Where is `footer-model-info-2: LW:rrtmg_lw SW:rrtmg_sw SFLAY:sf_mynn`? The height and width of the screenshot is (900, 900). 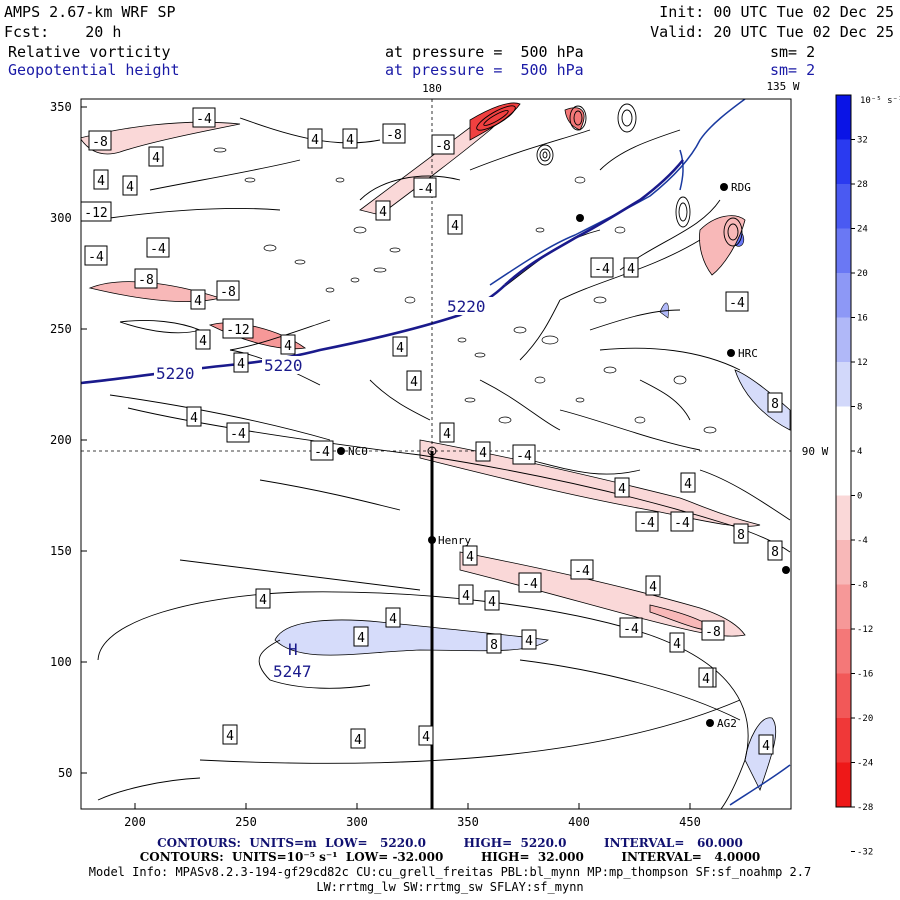 footer-model-info-2: LW:rrtmg_lw SW:rrtmg_sw SFLAY:sf_mynn is located at coordinates (450, 887).